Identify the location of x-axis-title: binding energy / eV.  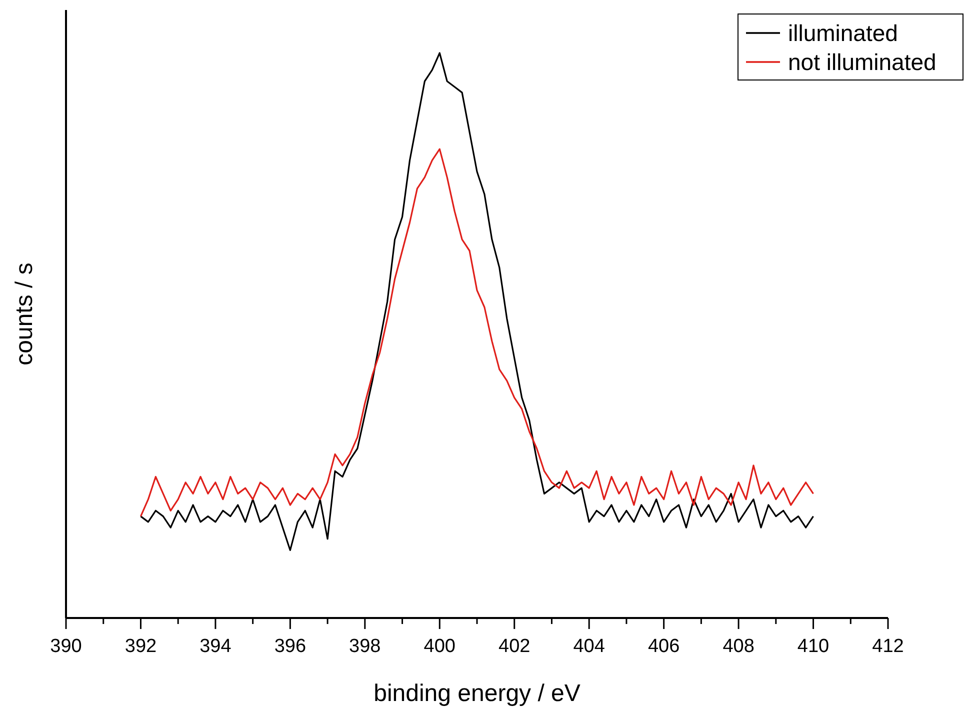
(477, 693).